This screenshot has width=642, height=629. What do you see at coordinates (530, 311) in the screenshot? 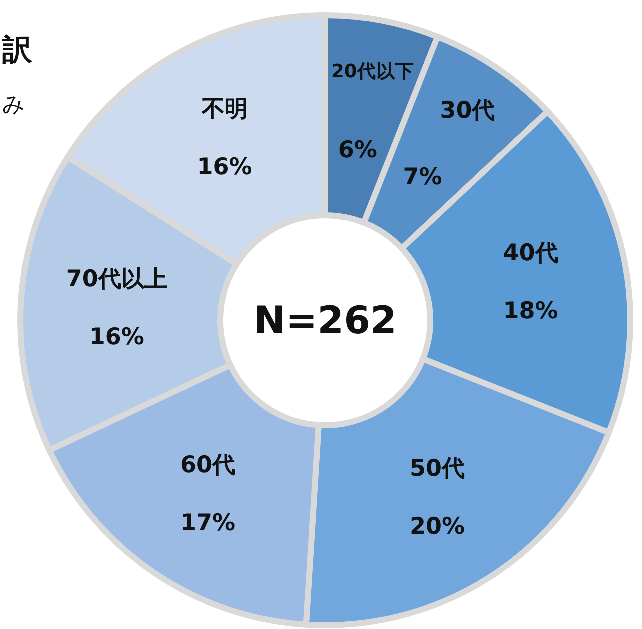
I see `data-label: 18%` at bounding box center [530, 311].